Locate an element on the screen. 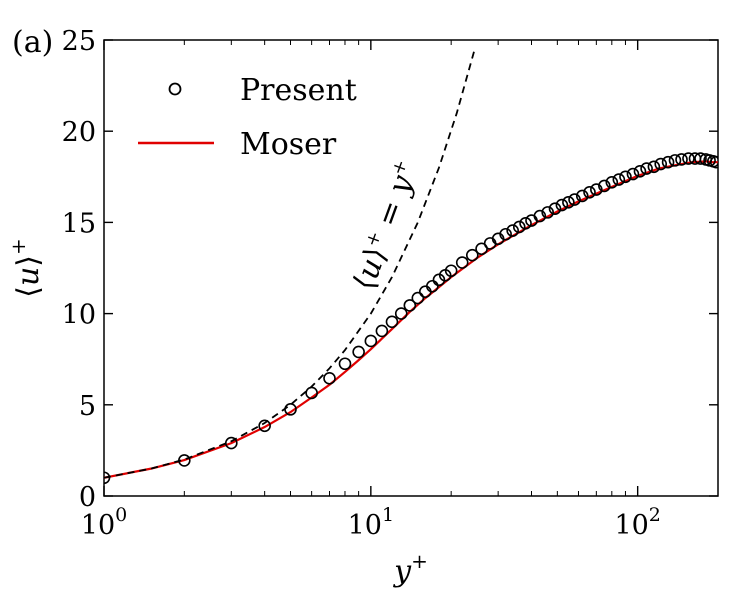  x-axis-label: y+ is located at coordinates (410, 569).